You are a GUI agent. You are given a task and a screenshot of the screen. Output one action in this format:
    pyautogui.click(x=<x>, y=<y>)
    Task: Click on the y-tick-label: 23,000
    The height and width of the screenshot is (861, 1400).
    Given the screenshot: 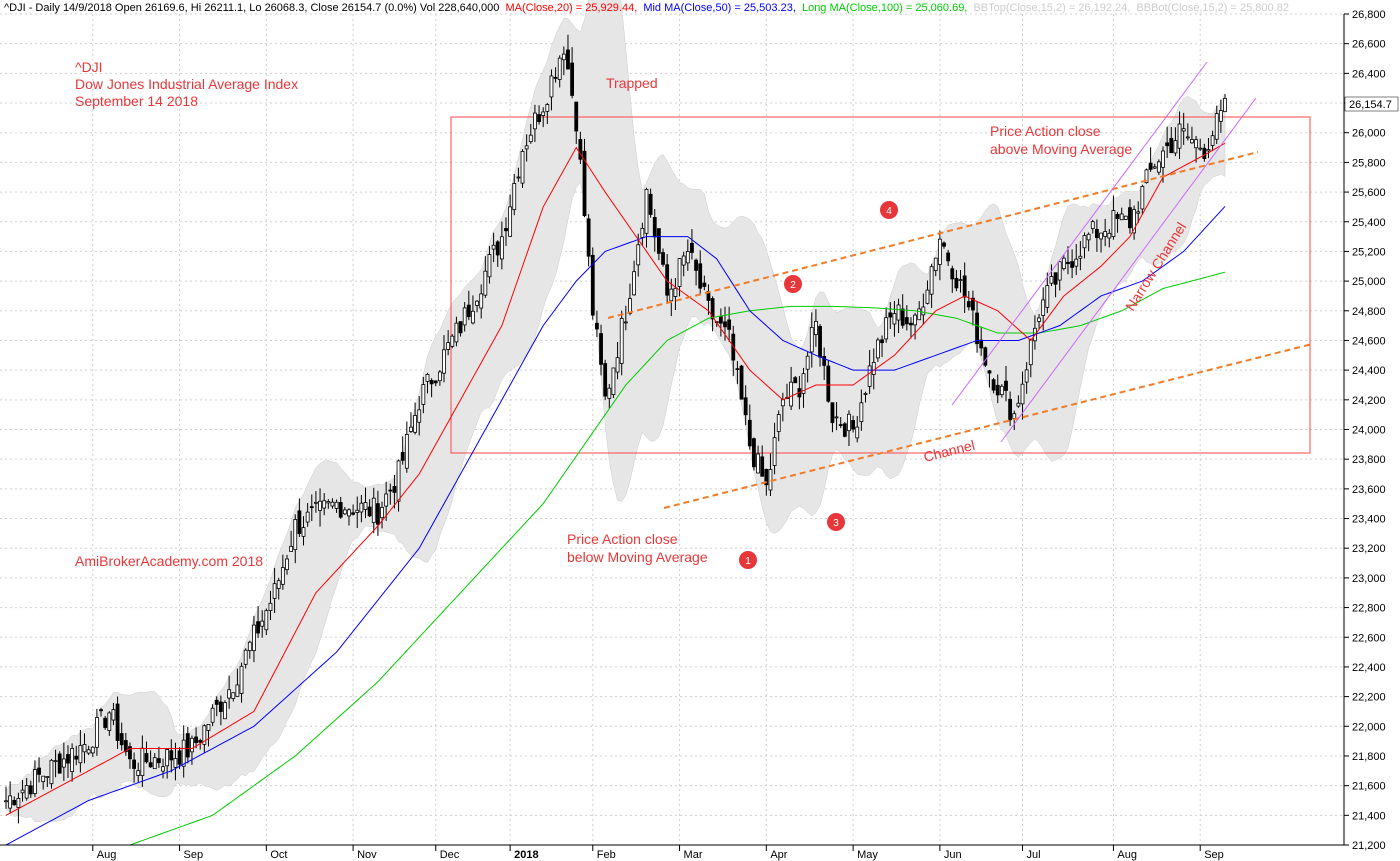 What is the action you would take?
    pyautogui.click(x=1369, y=579)
    